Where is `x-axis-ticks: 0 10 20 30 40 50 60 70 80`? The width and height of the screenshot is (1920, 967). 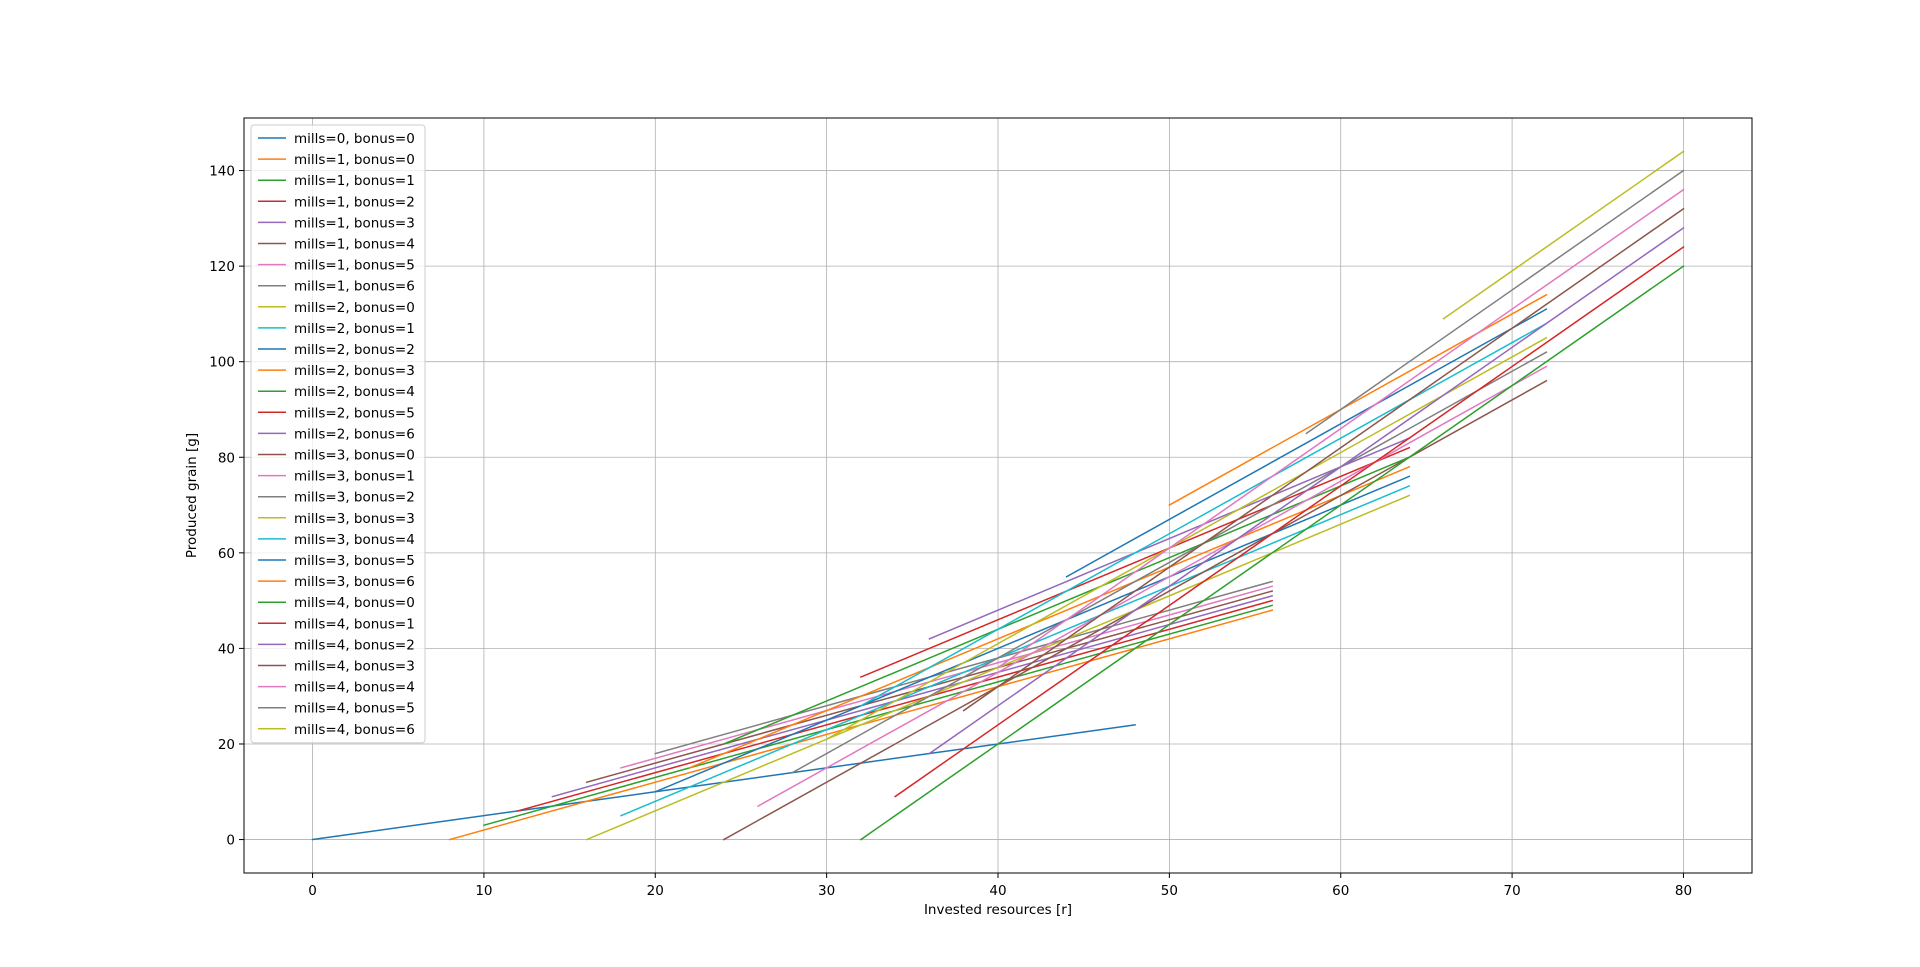
x-axis-ticks: 0 10 20 30 40 50 60 70 80 is located at coordinates (1000, 886).